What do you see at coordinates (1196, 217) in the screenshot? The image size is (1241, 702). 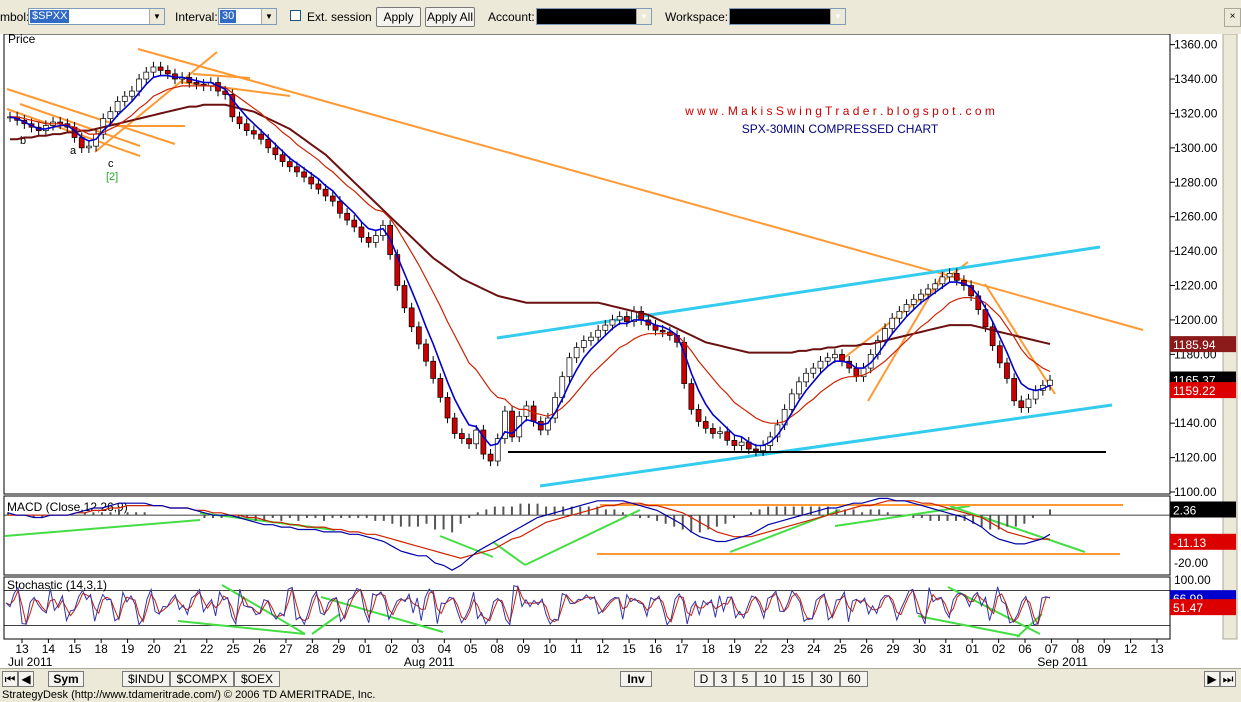 I see `y-tick-label: 1260.00` at bounding box center [1196, 217].